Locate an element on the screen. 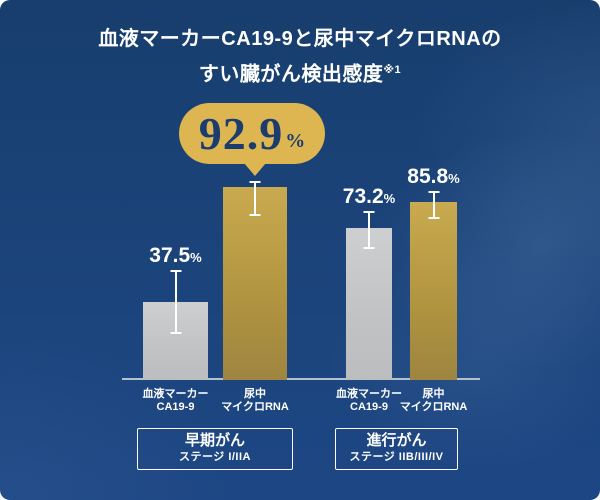  page-title: 血液マーカーCA19-9と尿中マイクロRNAの すい臓がん検出感度※1 is located at coordinates (300, 57).